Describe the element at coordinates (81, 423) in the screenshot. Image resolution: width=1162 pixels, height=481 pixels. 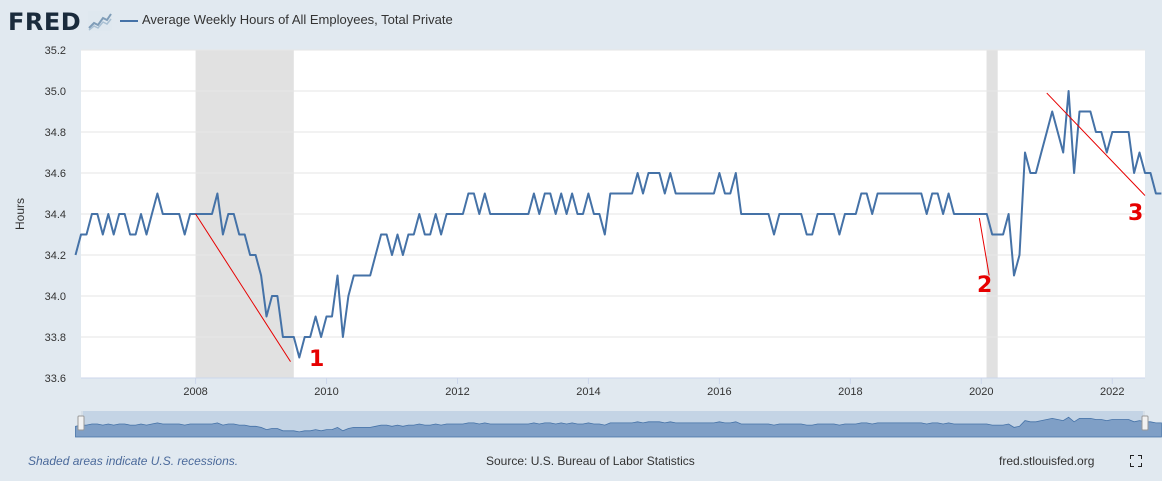
I see `navigator-handle-left` at that location.